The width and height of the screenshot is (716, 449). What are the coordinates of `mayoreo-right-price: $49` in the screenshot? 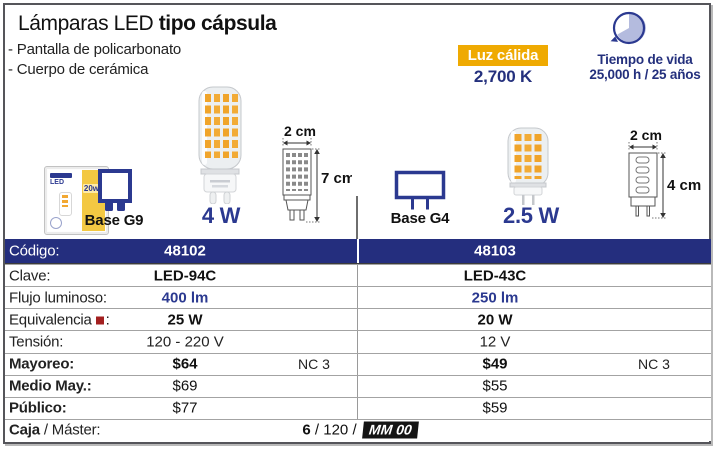 It's located at (495, 364).